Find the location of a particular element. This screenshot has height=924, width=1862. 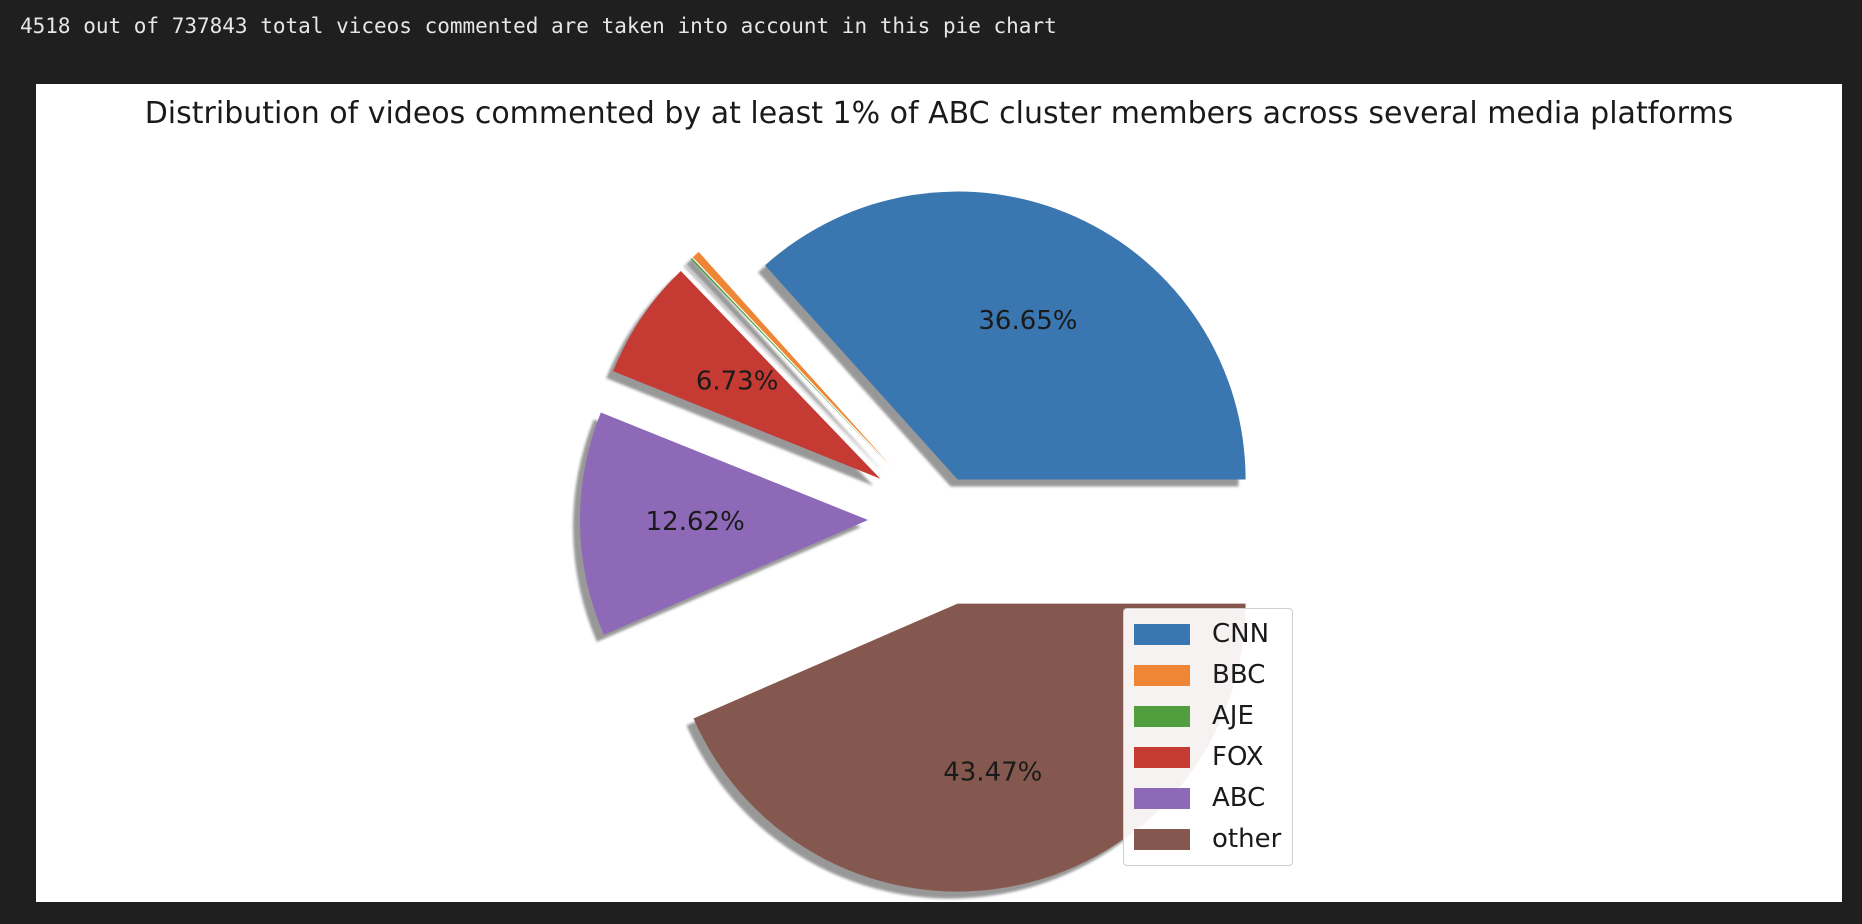

legend-item-other: other is located at coordinates (1207, 839).